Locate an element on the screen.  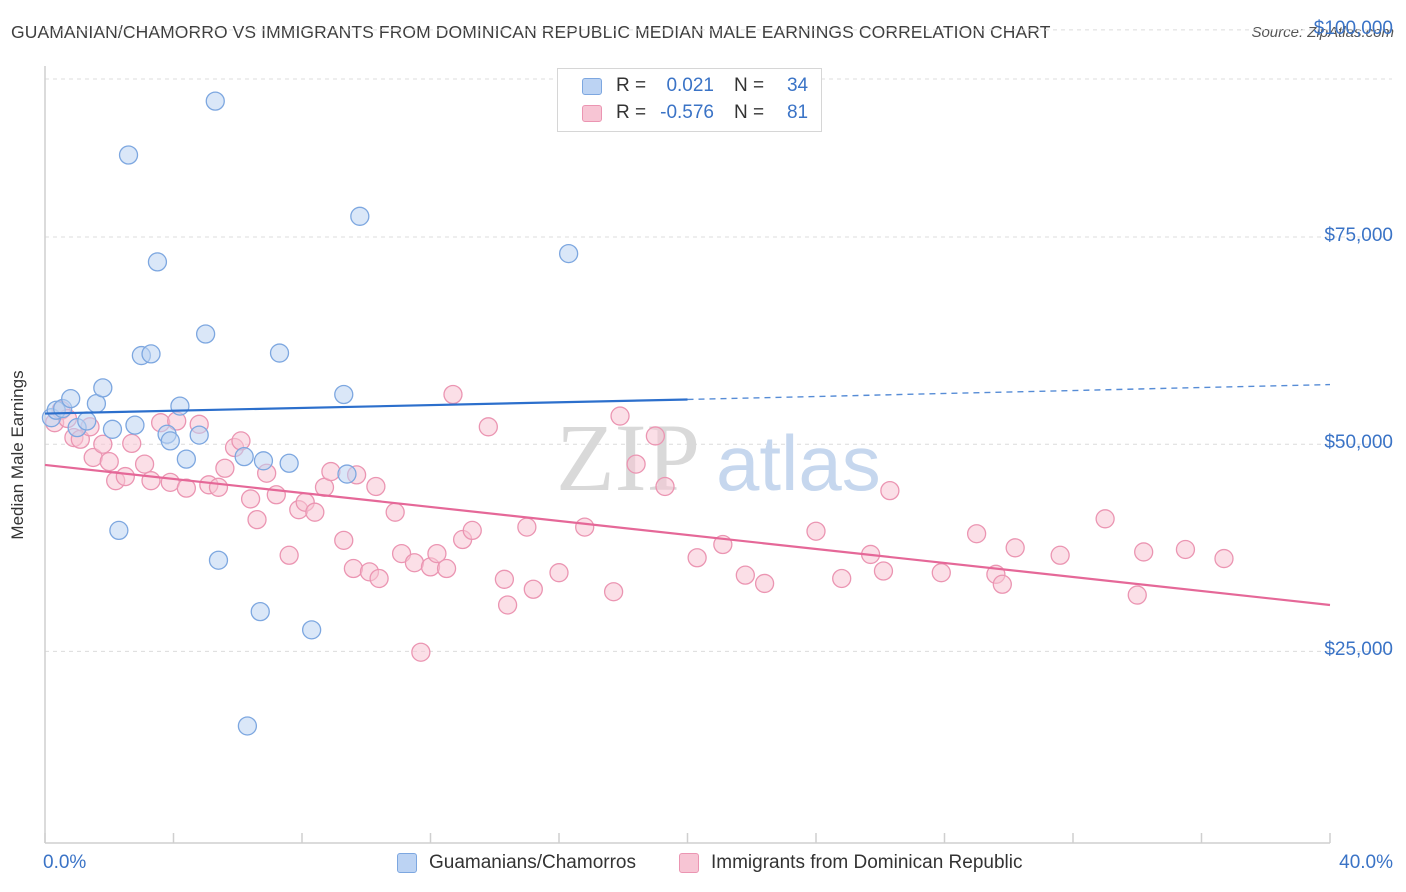
x-tick-label-max: 40.0% is located at coordinates (1366, 862).